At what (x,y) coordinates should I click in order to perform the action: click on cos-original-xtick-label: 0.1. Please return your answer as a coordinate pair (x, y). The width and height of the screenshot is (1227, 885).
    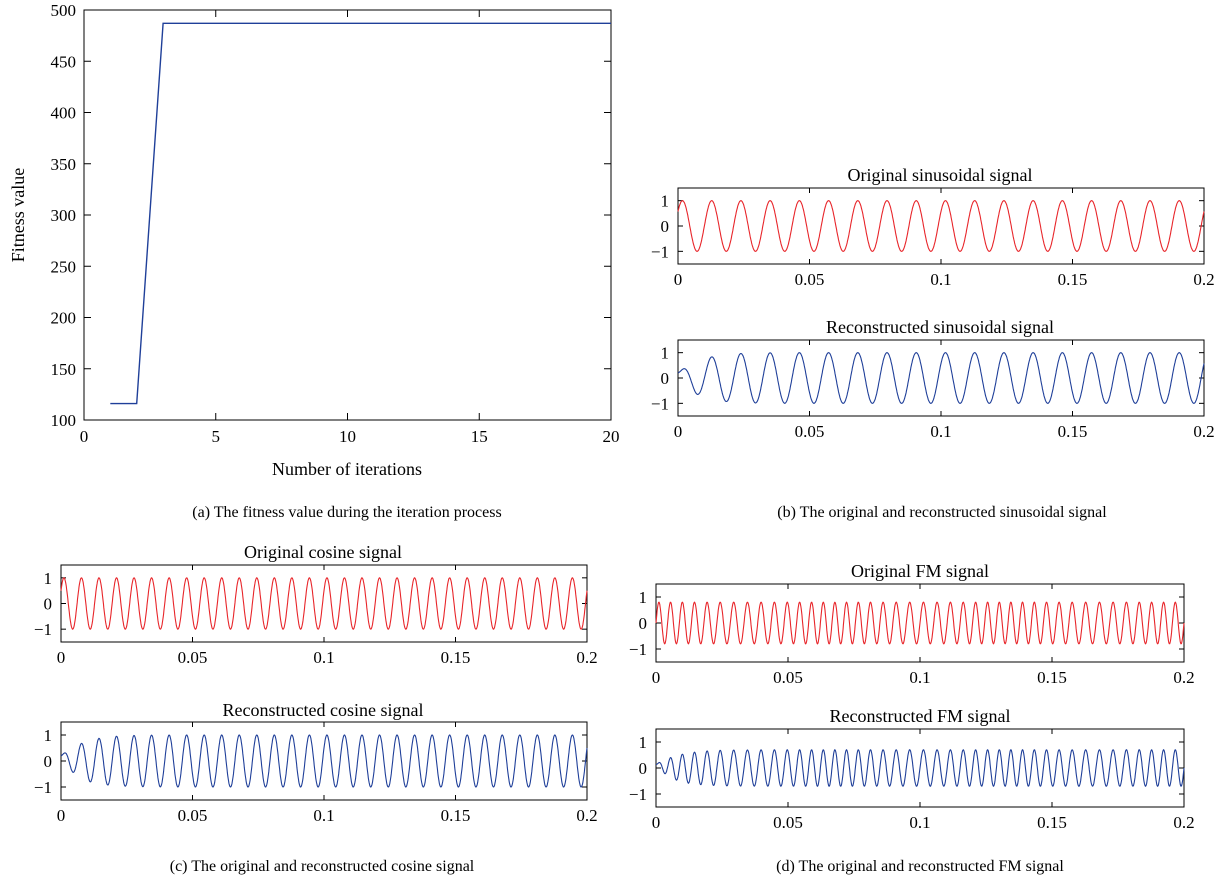
    Looking at the image, I should click on (323, 657).